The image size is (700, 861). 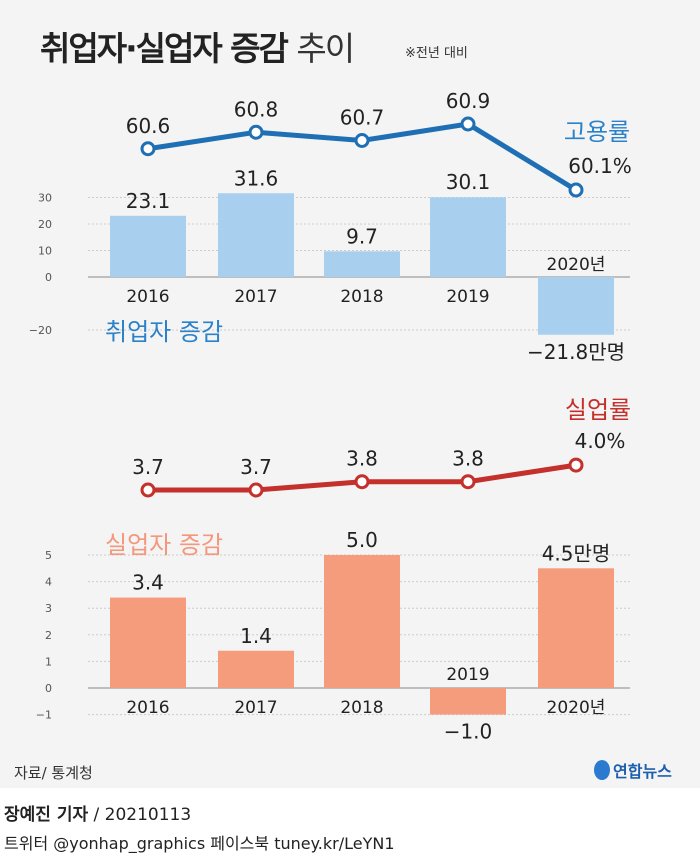 I want to click on y-tick-label: 2, so click(x=48, y=635).